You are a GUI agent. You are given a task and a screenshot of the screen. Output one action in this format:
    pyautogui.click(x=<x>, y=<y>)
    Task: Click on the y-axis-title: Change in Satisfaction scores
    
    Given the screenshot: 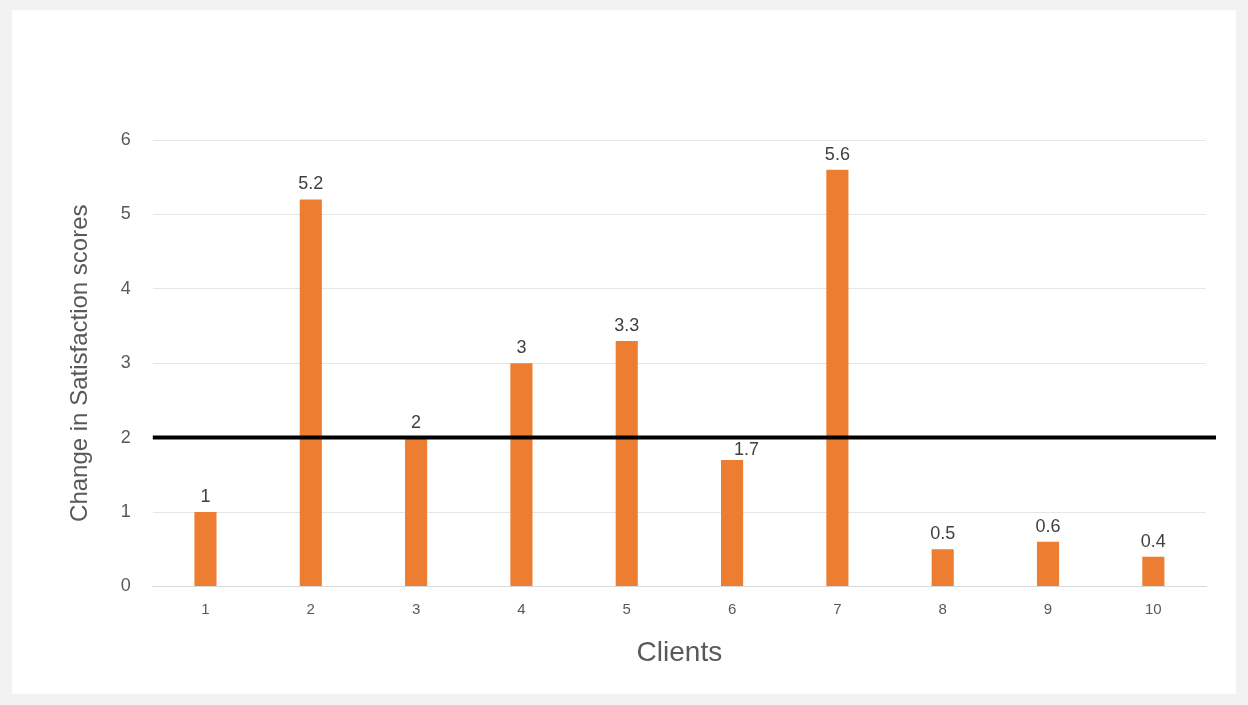 What is the action you would take?
    pyautogui.click(x=79, y=363)
    